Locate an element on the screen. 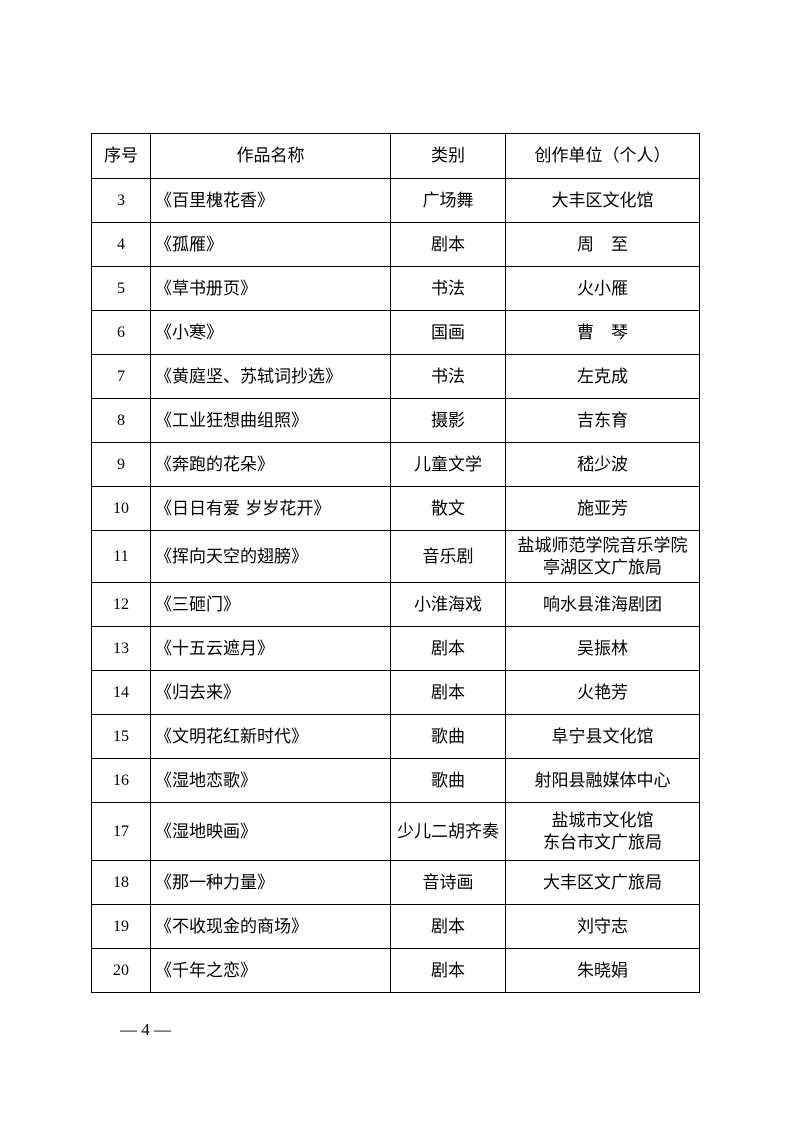  work-creator: 阜宁县文化馆 is located at coordinates (602, 736).